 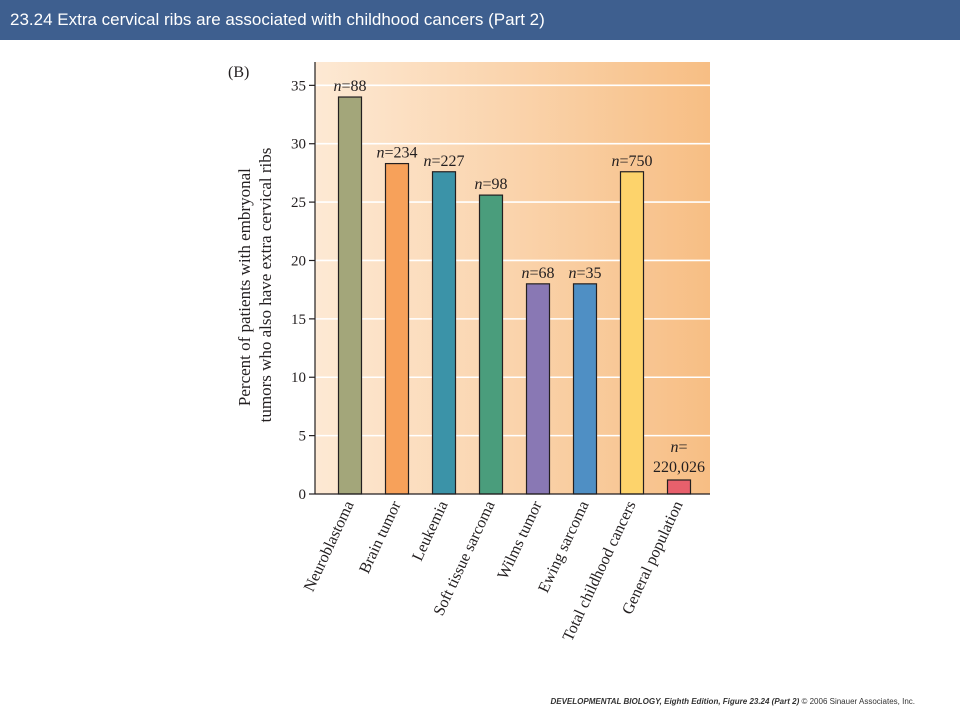 I want to click on n-value: =, so click(x=682, y=447).